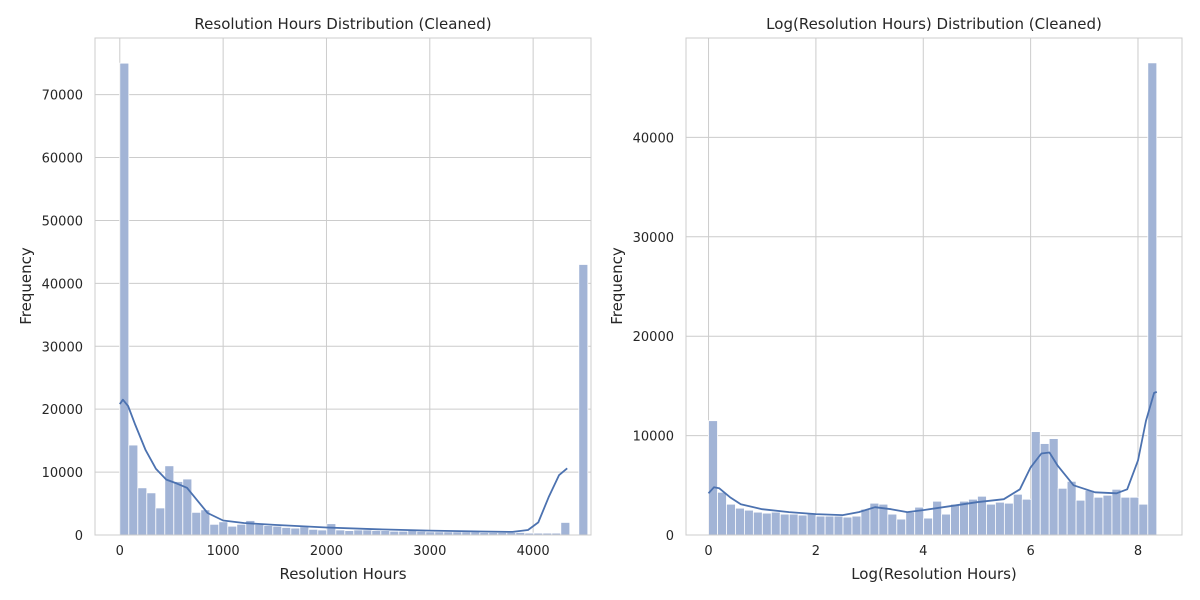  Describe the element at coordinates (62, 96) in the screenshot. I see `y-tick-label: 70000` at that location.